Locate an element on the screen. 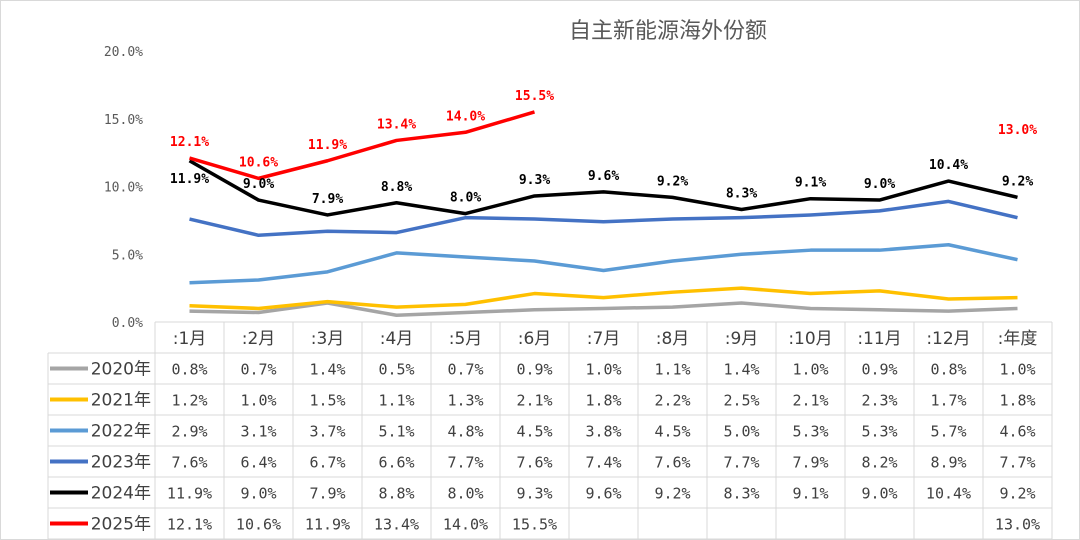 The height and width of the screenshot is (540, 1080). series-line-2022年 is located at coordinates (603, 264).